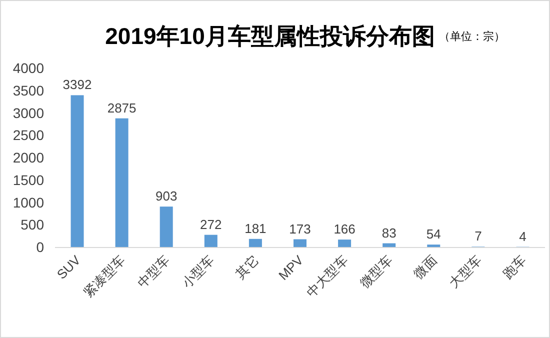 The width and height of the screenshot is (550, 338). What do you see at coordinates (167, 196) in the screenshot?
I see `data-label: 903` at bounding box center [167, 196].